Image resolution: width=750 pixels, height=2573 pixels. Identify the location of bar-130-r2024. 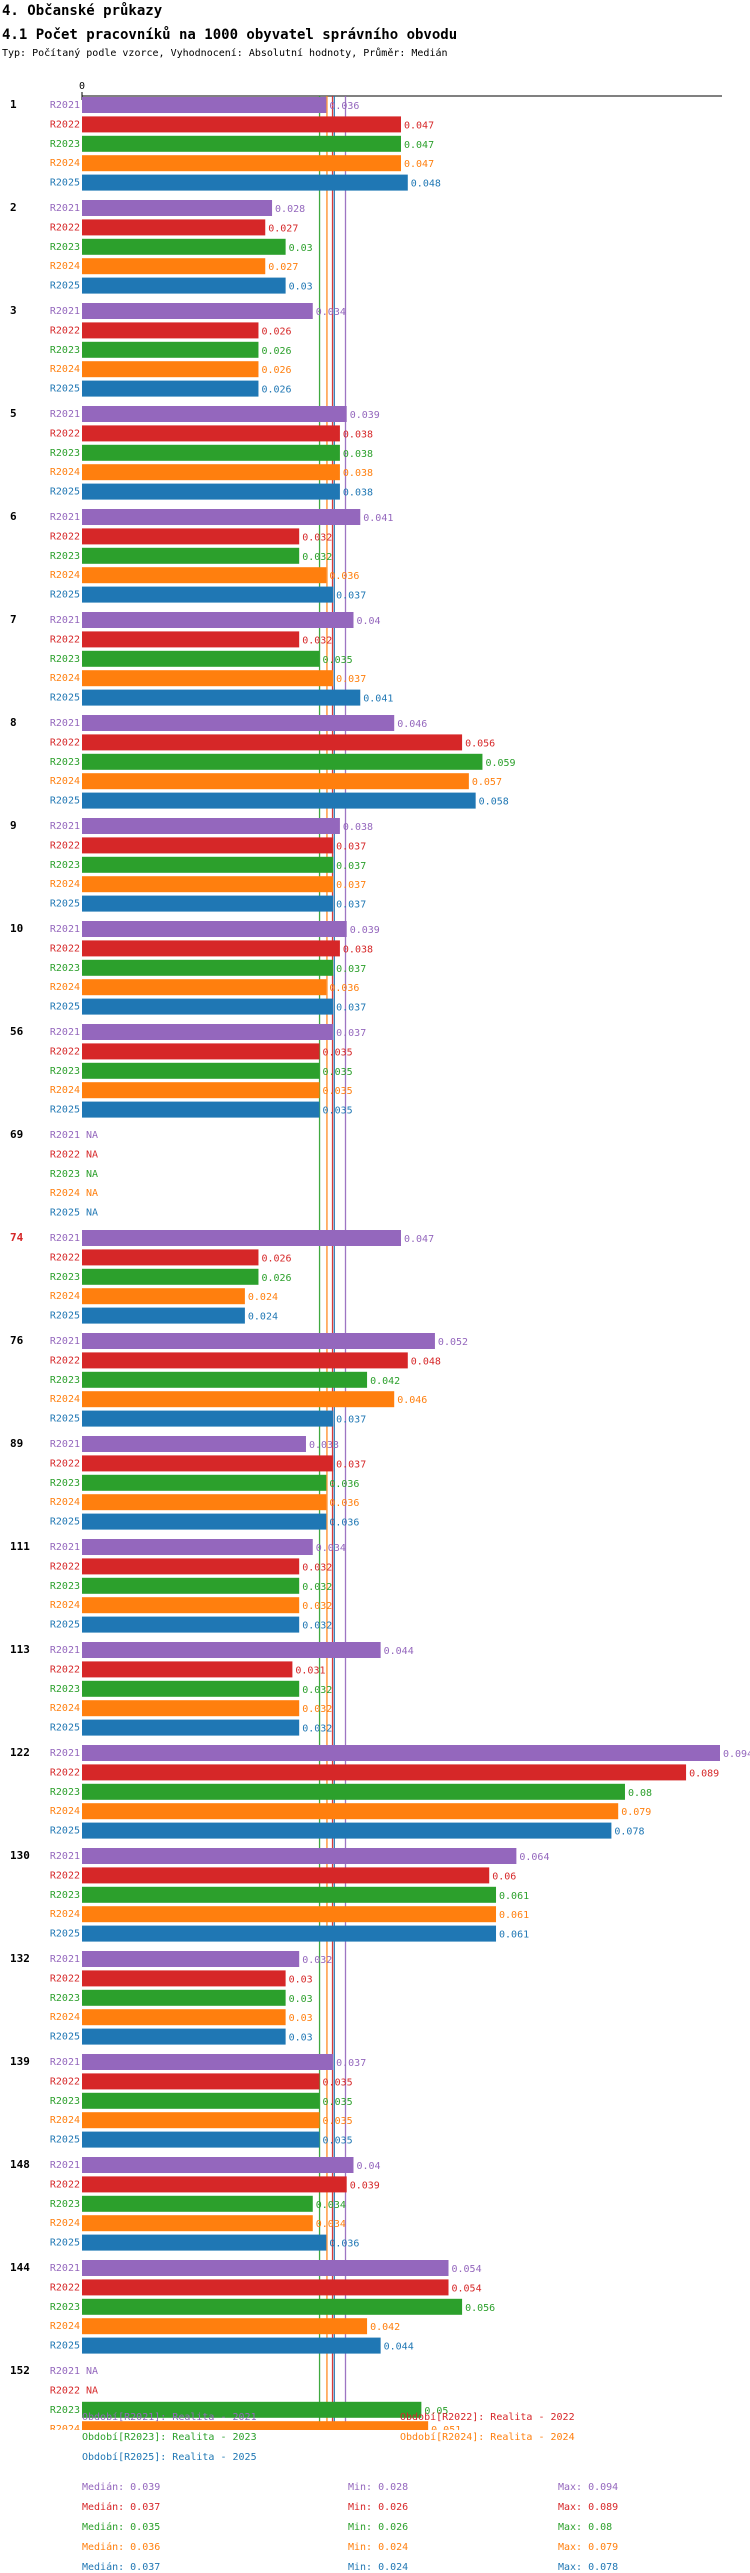
(289, 1914).